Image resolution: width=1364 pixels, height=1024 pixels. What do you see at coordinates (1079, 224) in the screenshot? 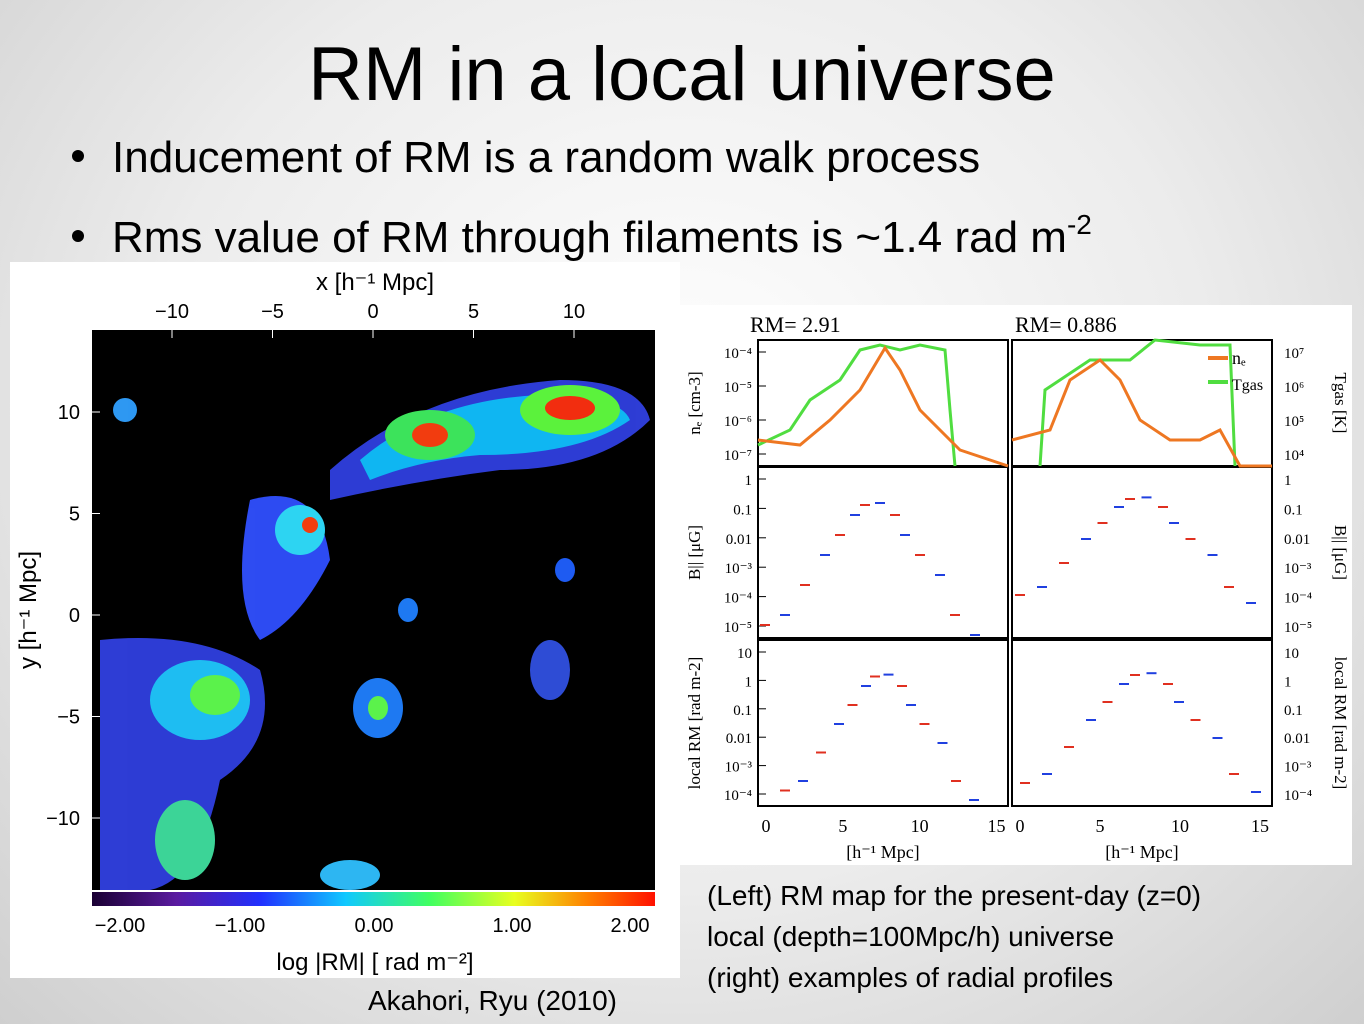
I see `superscript: -2` at bounding box center [1079, 224].